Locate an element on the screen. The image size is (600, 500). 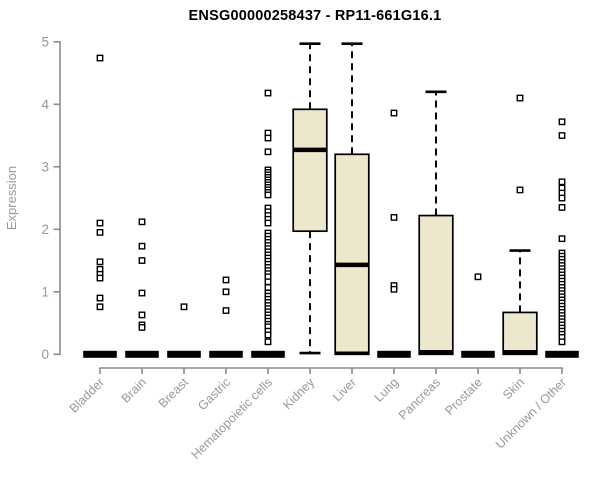
y-tick-label: 2 is located at coordinates (45, 229).